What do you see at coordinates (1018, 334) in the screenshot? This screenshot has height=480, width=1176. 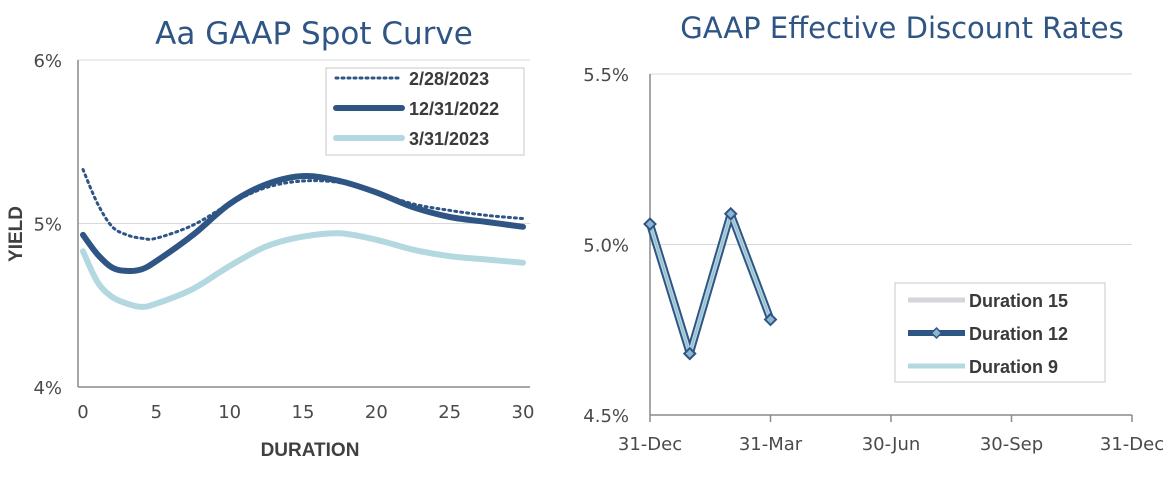 I see `discount-rates-legend-label: Duration 12` at bounding box center [1018, 334].